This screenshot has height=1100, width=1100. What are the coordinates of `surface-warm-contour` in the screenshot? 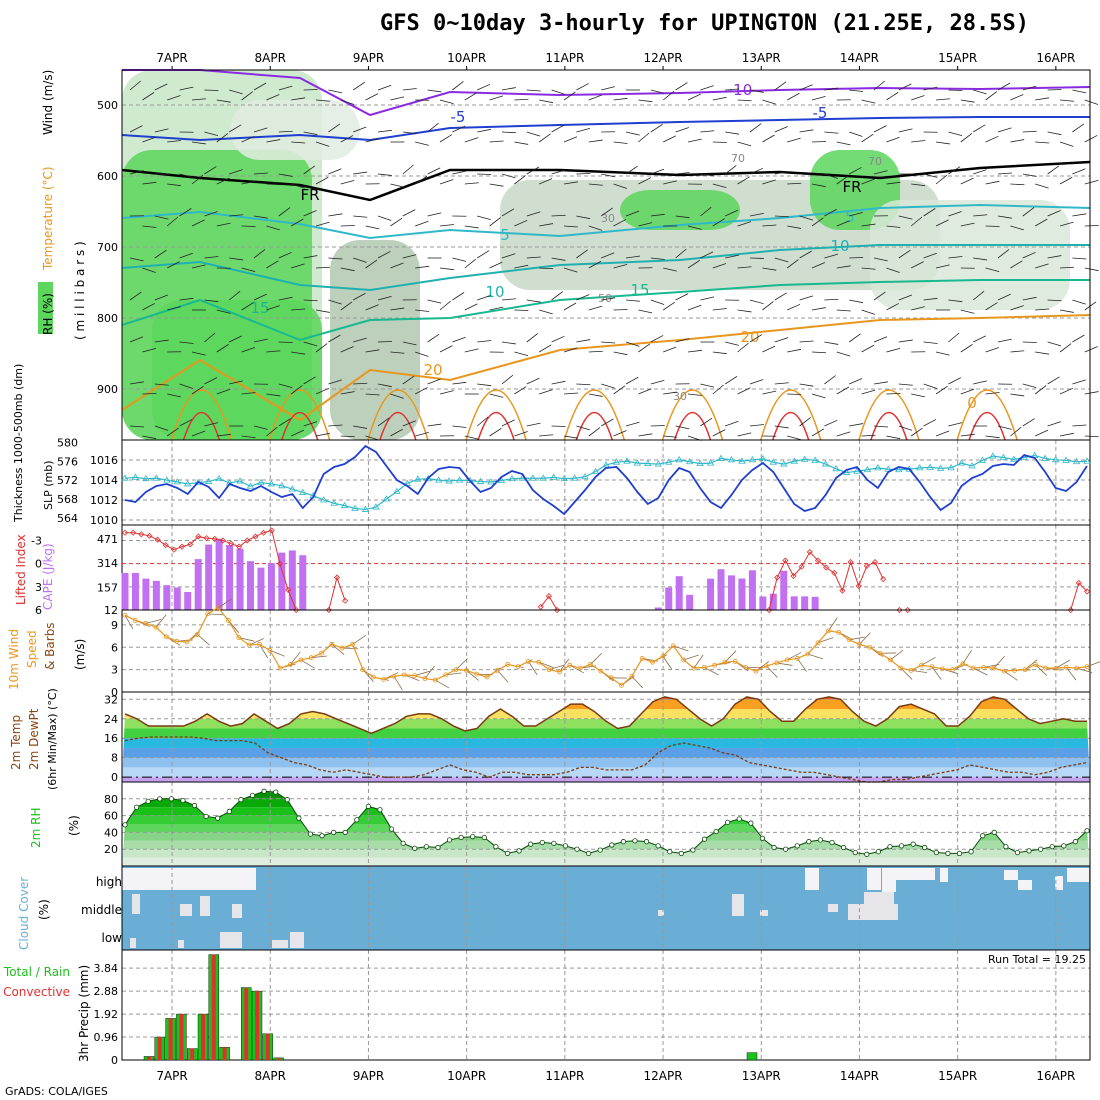 It's located at (594, 415).